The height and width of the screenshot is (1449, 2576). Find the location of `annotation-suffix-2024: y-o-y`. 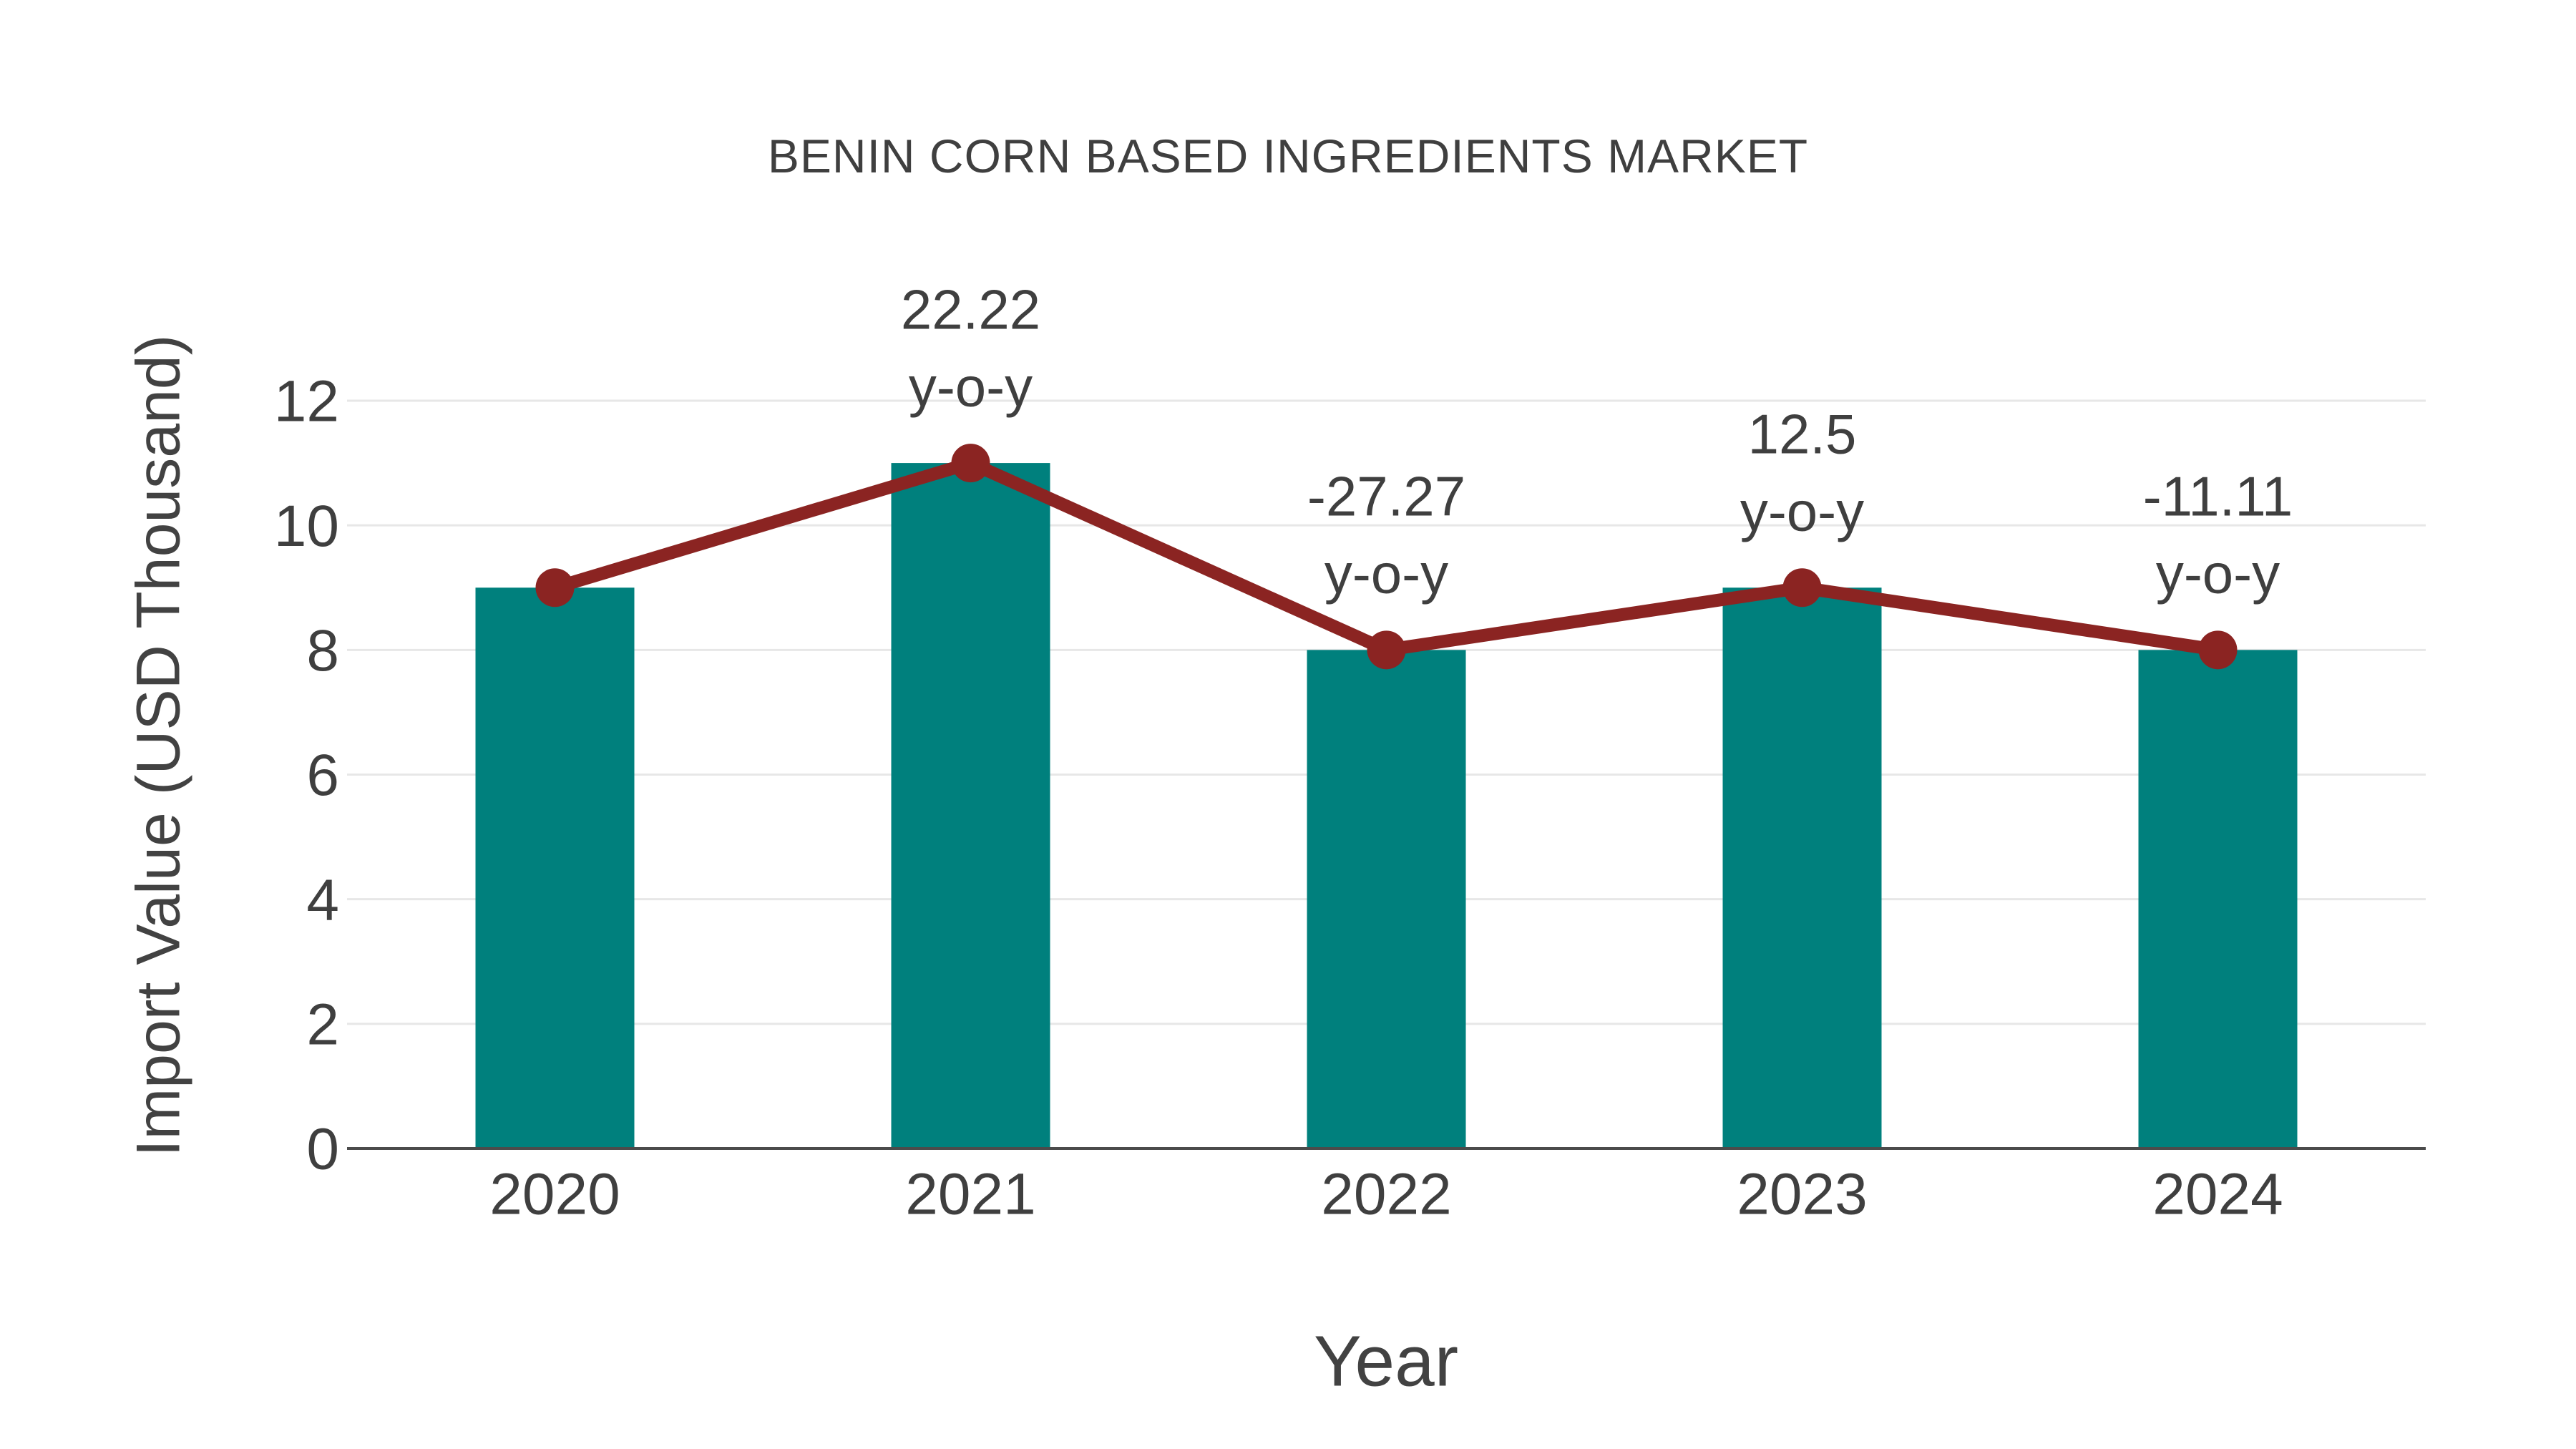

annotation-suffix-2024: y-o-y is located at coordinates (2218, 573).